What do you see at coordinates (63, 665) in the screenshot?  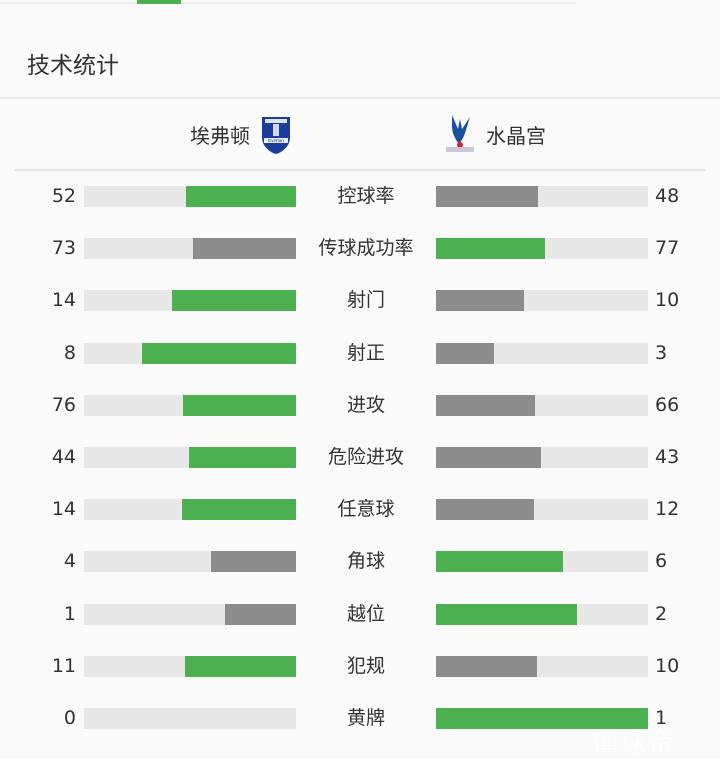 I see `home-value: 11` at bounding box center [63, 665].